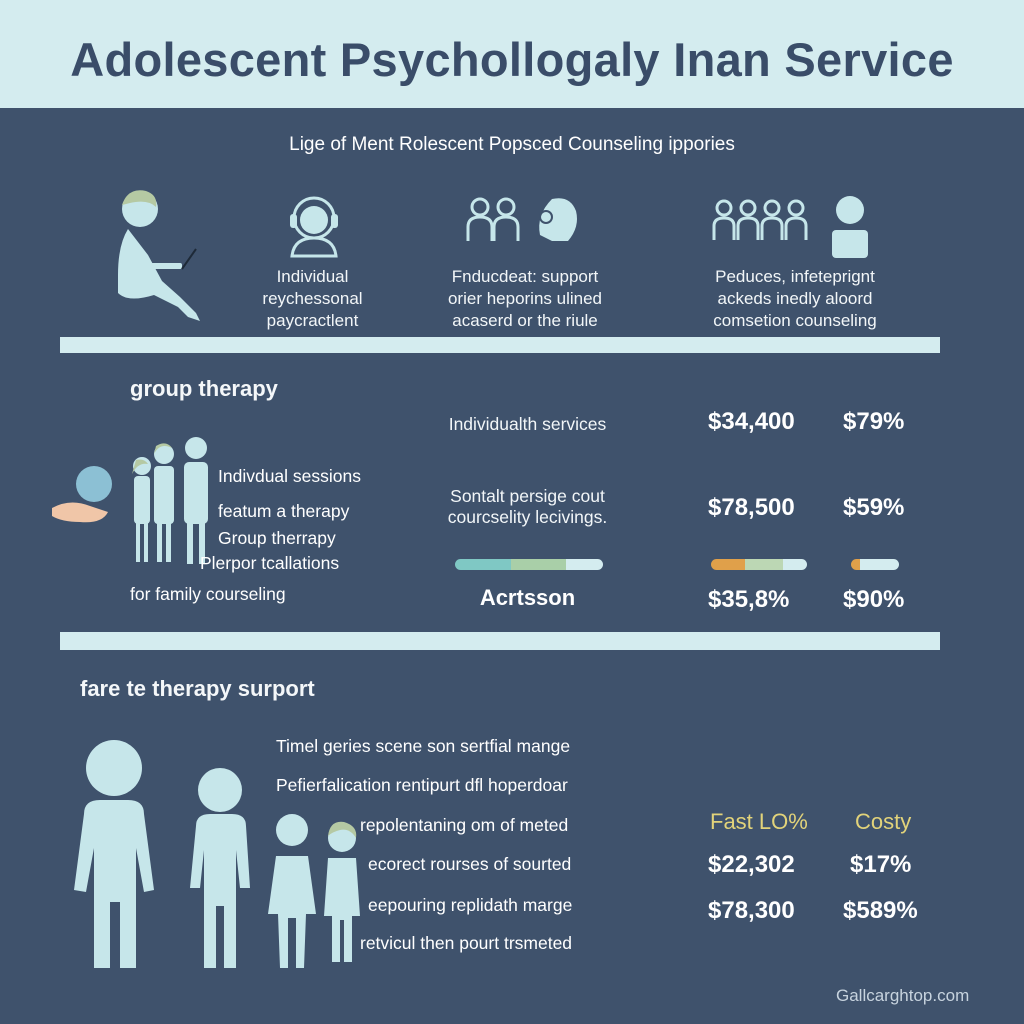  Describe the element at coordinates (527, 597) in the screenshot. I see `row-label-acrtsson: Acrtsson` at that location.